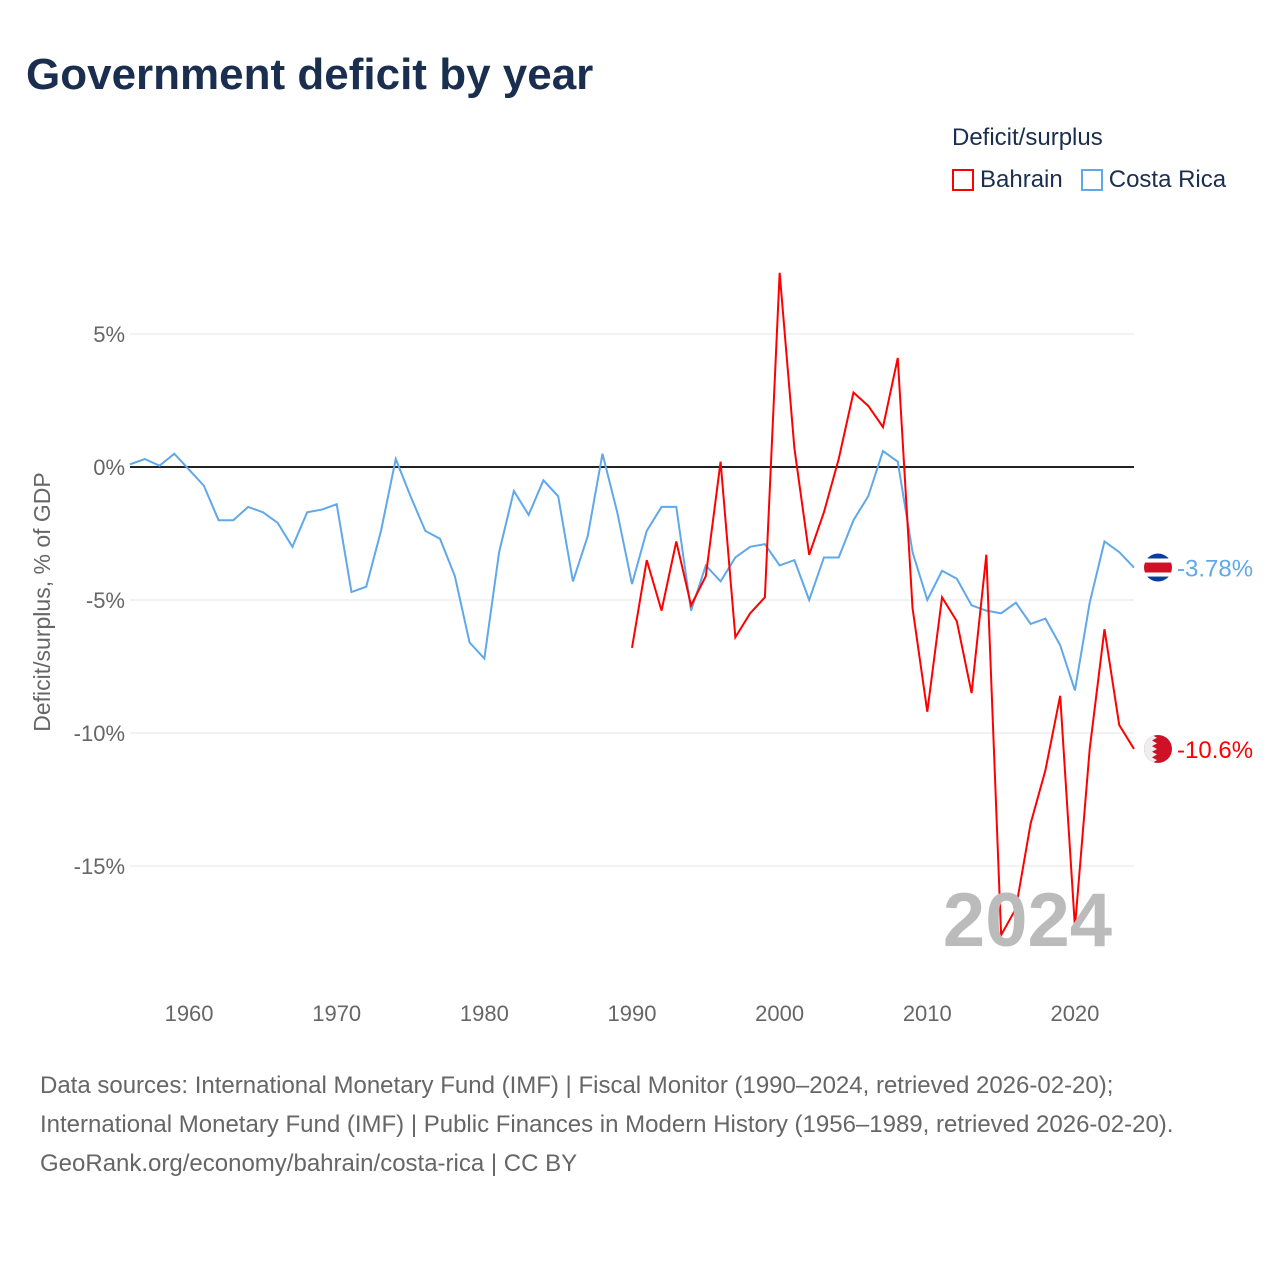 The image size is (1280, 1280). Describe the element at coordinates (927, 1013) in the screenshot. I see `x-tick-label: 2010` at that location.